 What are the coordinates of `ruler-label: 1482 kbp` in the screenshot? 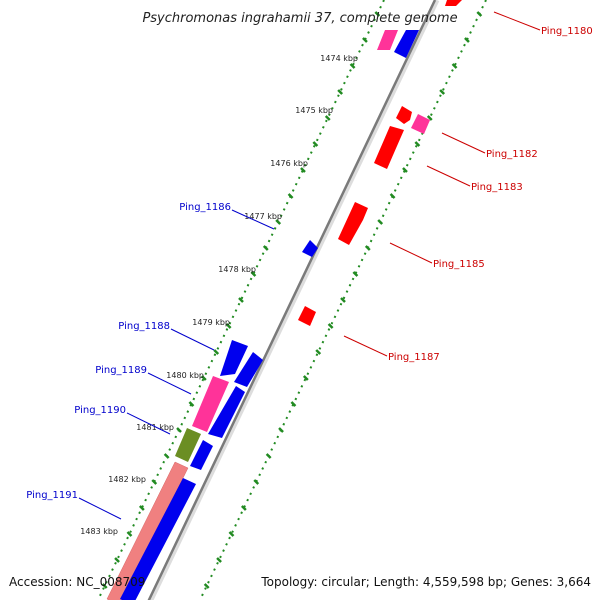 It's located at (127, 479).